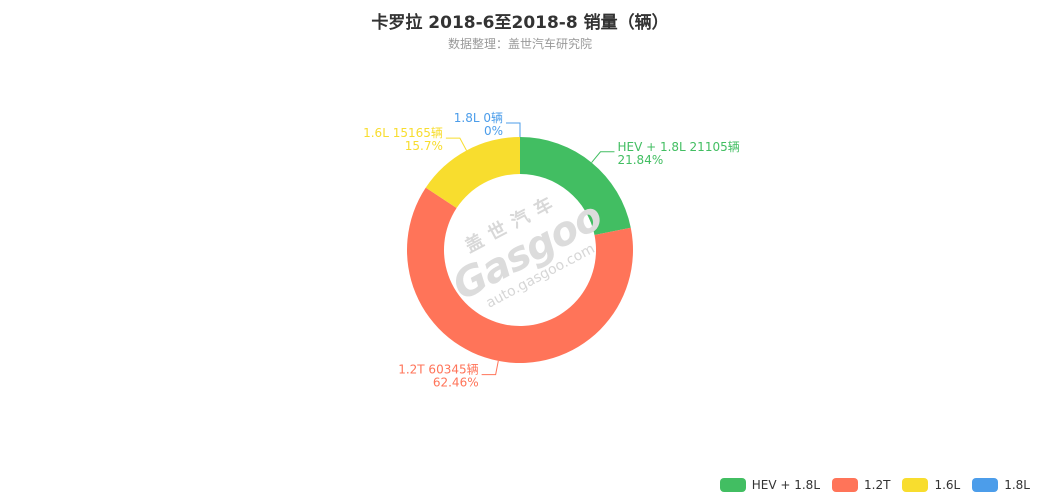 The width and height of the screenshot is (1040, 500). Describe the element at coordinates (640, 160) in the screenshot. I see `slice-percent-0: 21.84%` at that location.